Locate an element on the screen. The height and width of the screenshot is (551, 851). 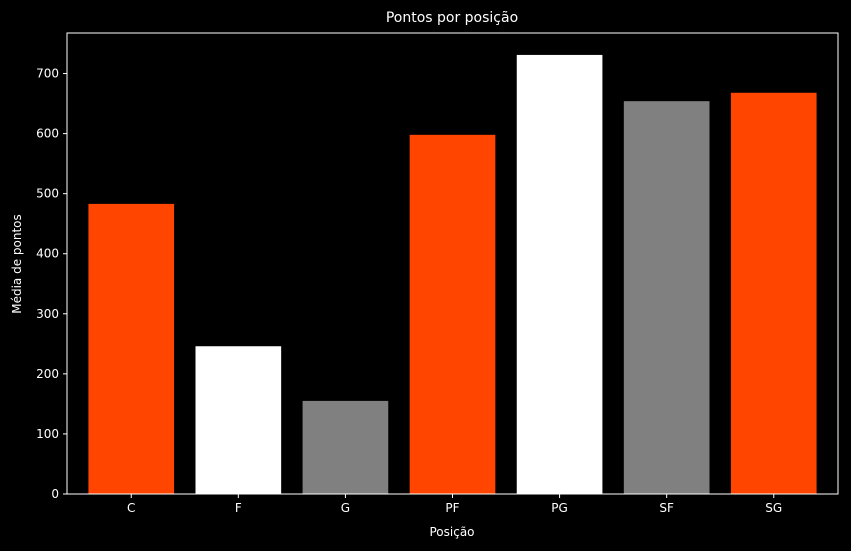
x-tick-label: SG is located at coordinates (773, 508).